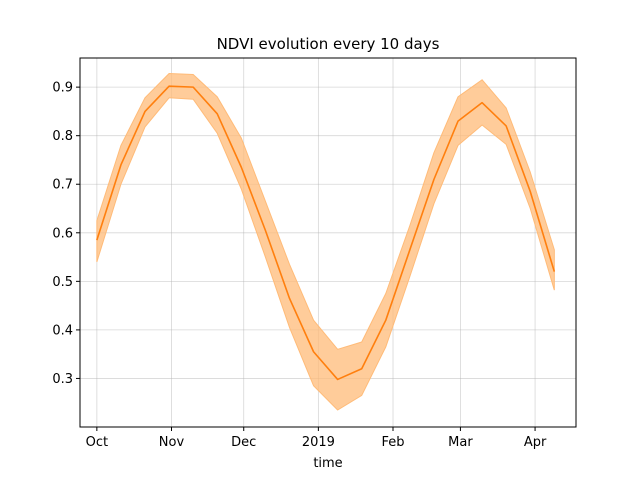  What do you see at coordinates (172, 442) in the screenshot?
I see `x-tick-label: Nov` at bounding box center [172, 442].